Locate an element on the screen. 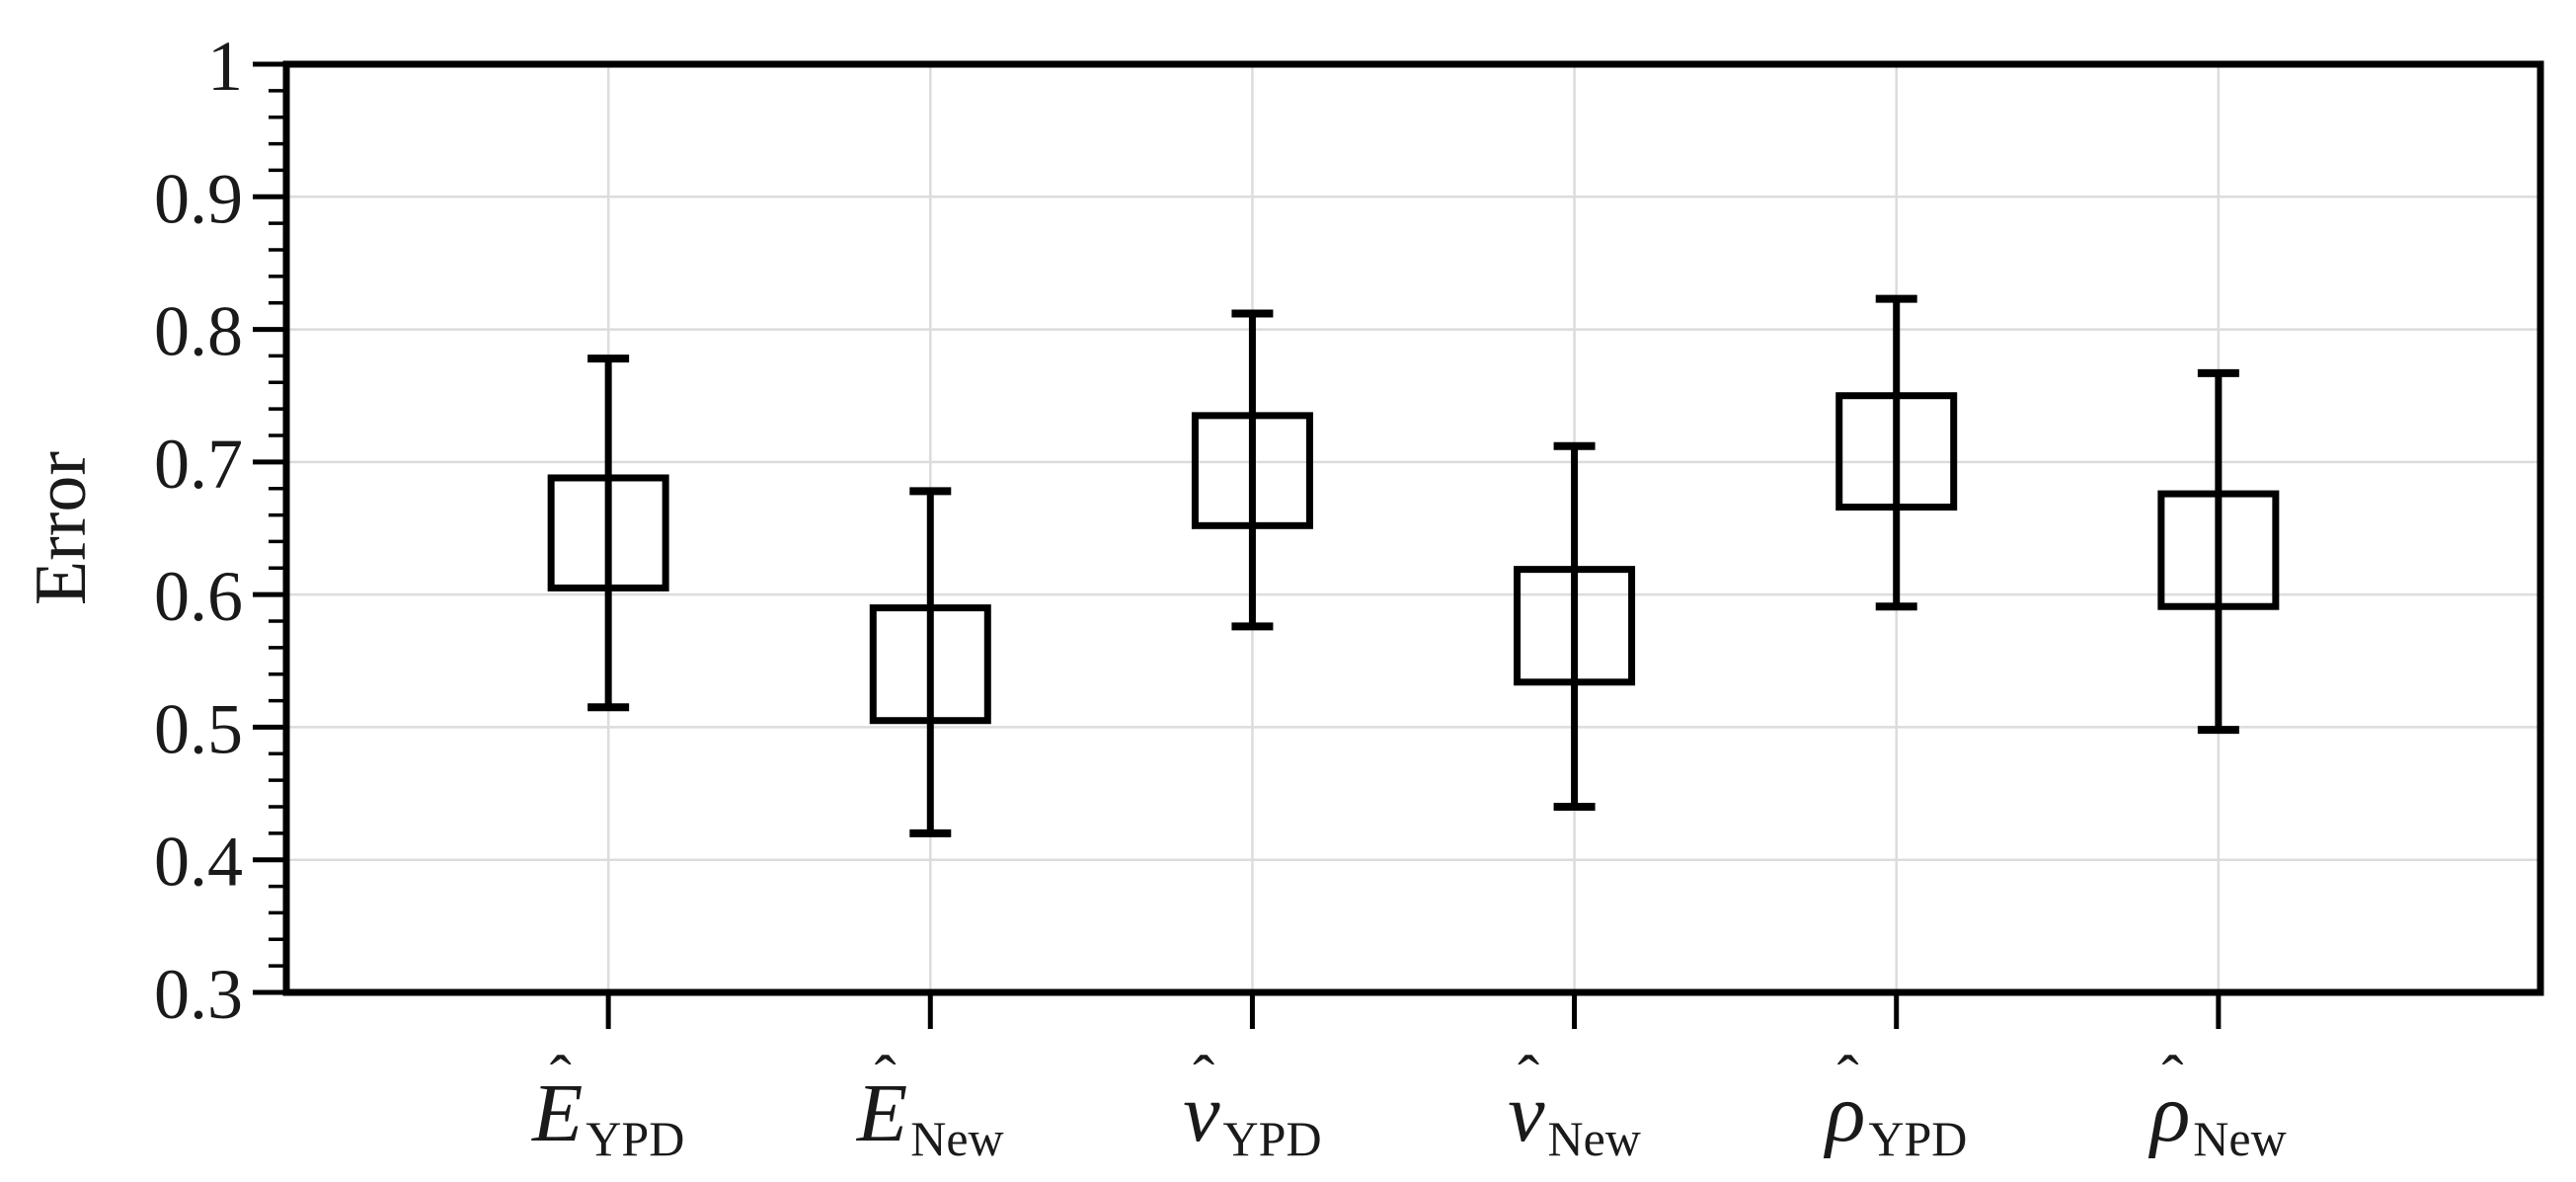 Image resolution: width=2576 pixels, height=1182 pixels. y-tick-label: 0.9 is located at coordinates (198, 198).